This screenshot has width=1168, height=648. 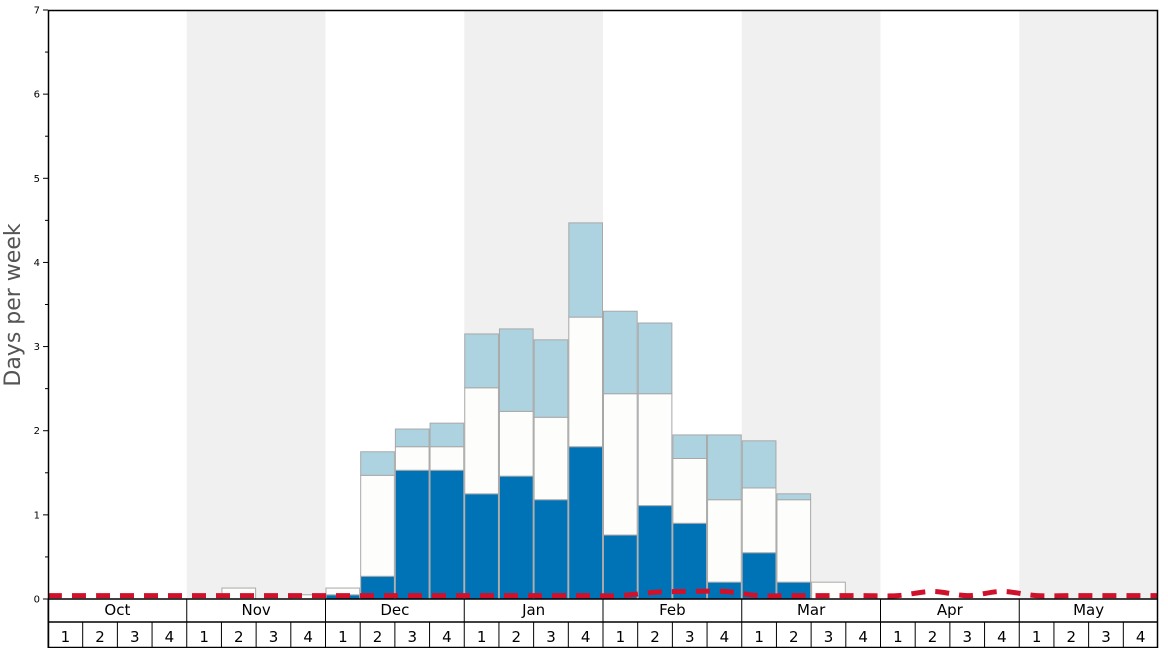 What do you see at coordinates (950, 610) in the screenshot?
I see `month-label: Apr` at bounding box center [950, 610].